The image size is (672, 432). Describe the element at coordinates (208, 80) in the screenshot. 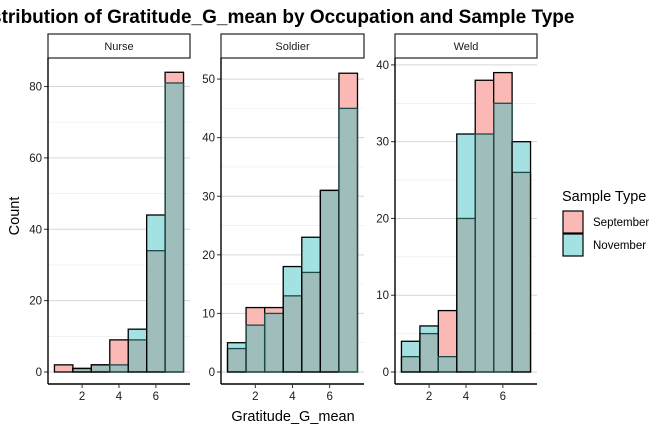

I see `y-tick-label: 50` at that location.